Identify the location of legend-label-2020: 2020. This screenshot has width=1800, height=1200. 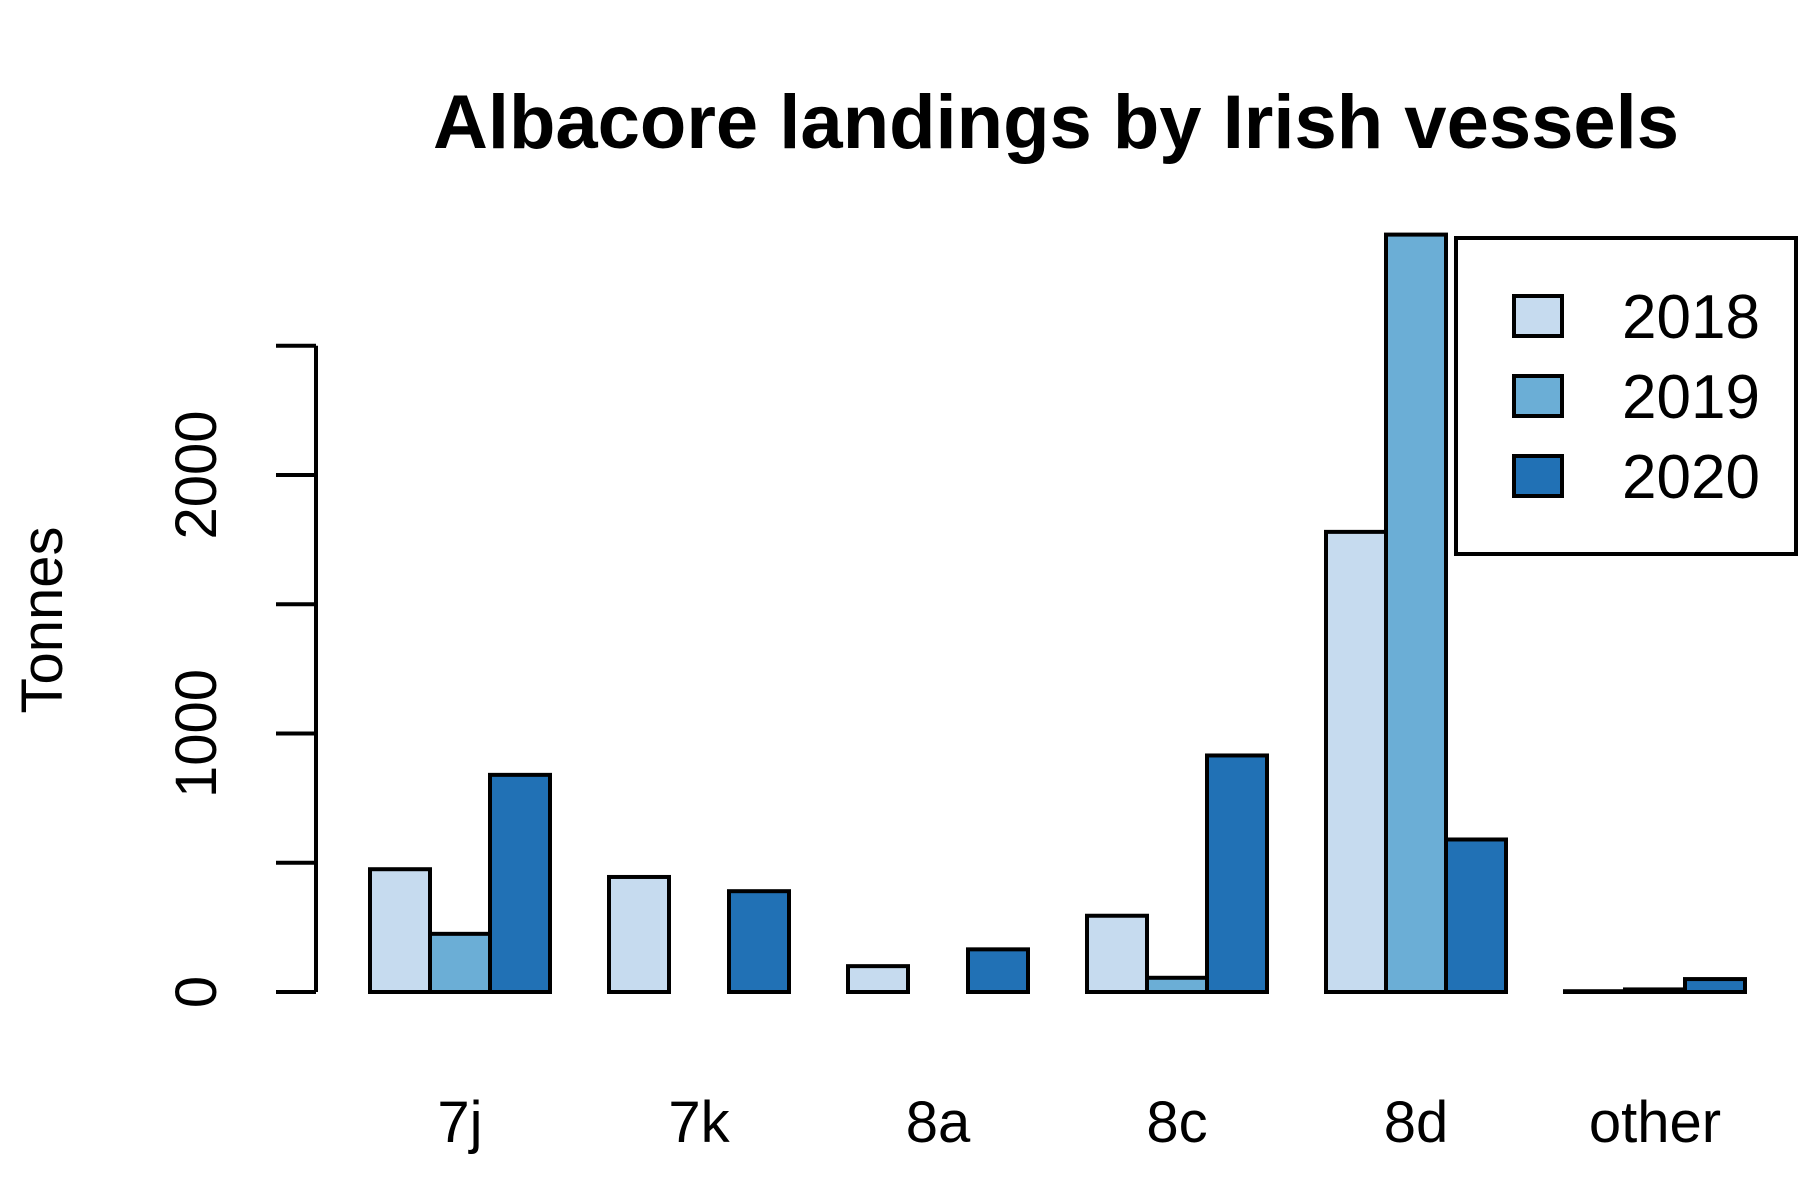
(1691, 477).